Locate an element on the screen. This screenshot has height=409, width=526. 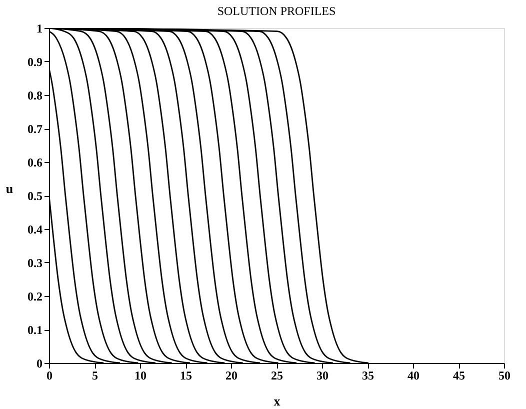
x-tick-label: 5 is located at coordinates (95, 375).